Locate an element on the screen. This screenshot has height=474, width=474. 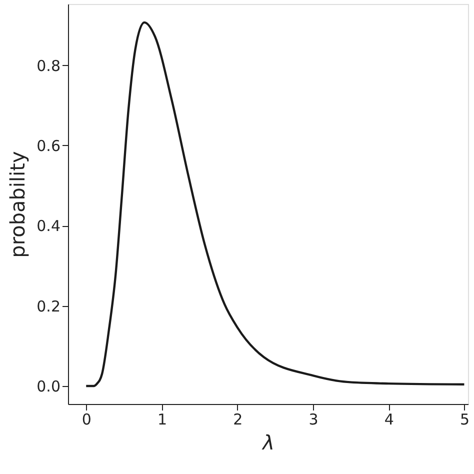
x-tick-label: 0 is located at coordinates (87, 419).